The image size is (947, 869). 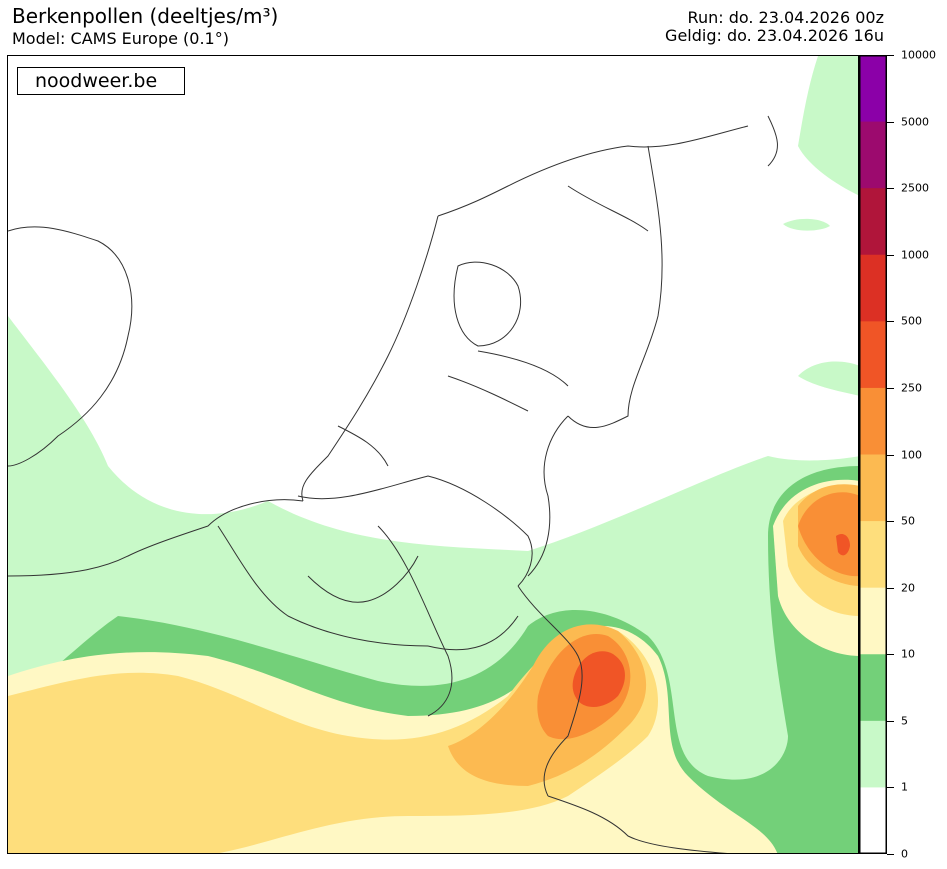 I want to click on colorbar-label: 1000, so click(x=915, y=255).